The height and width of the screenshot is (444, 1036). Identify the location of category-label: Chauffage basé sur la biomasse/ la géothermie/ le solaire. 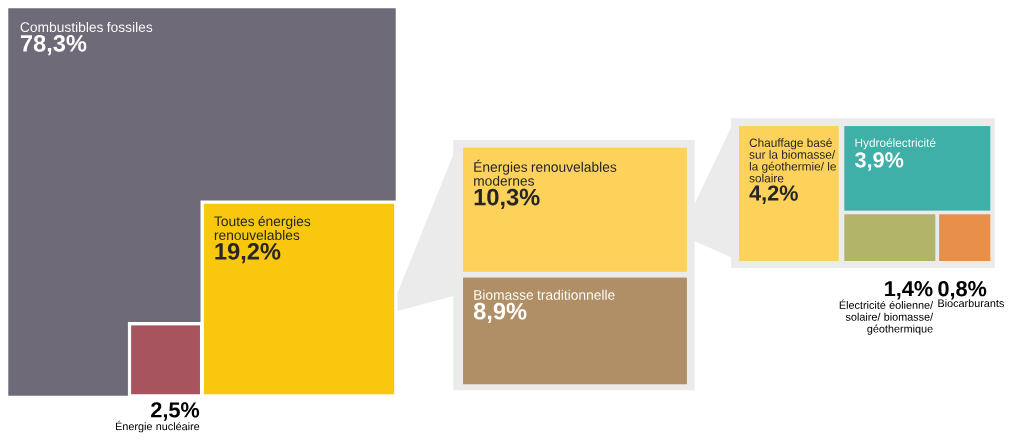
(792, 160).